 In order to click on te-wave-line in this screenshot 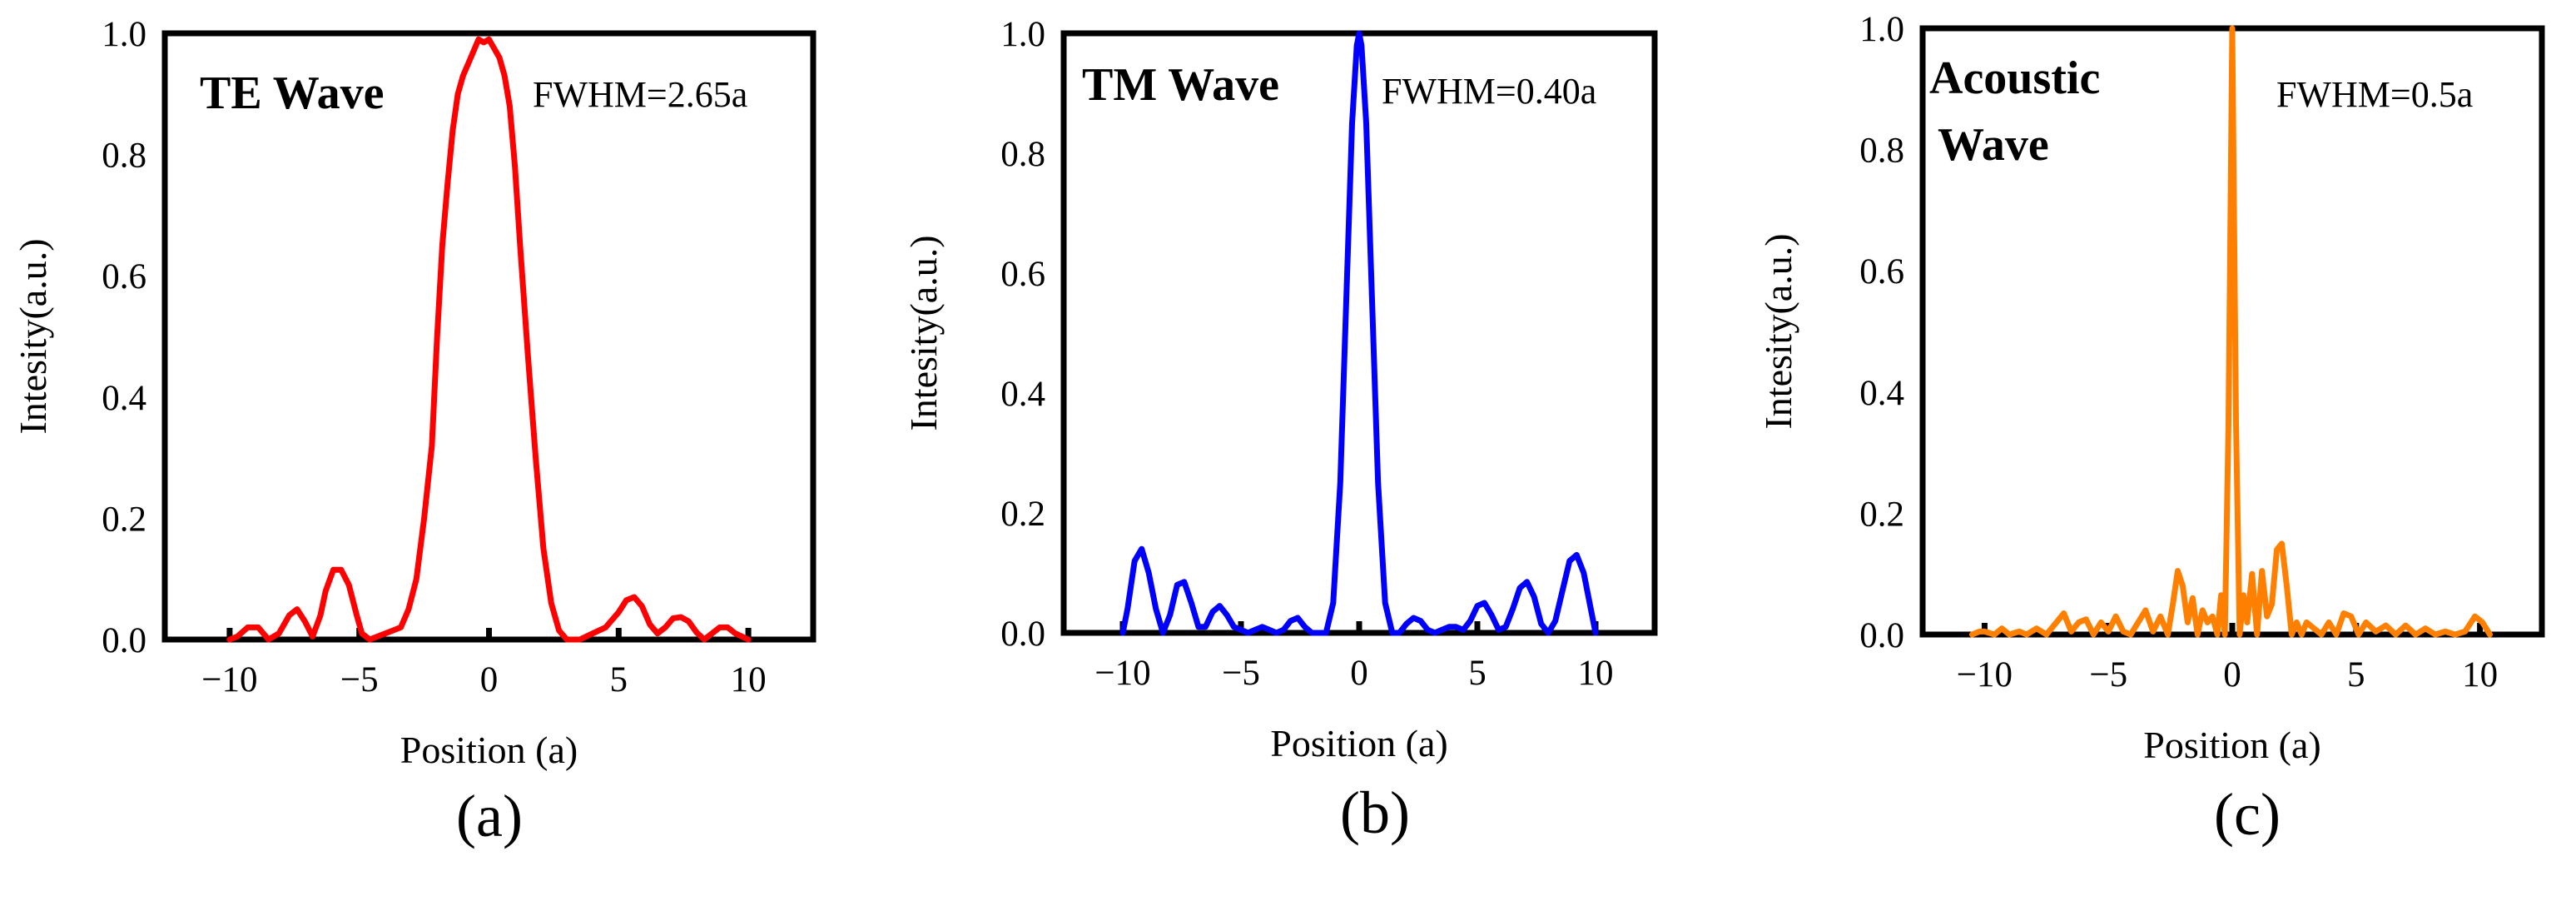, I will do `click(489, 339)`.